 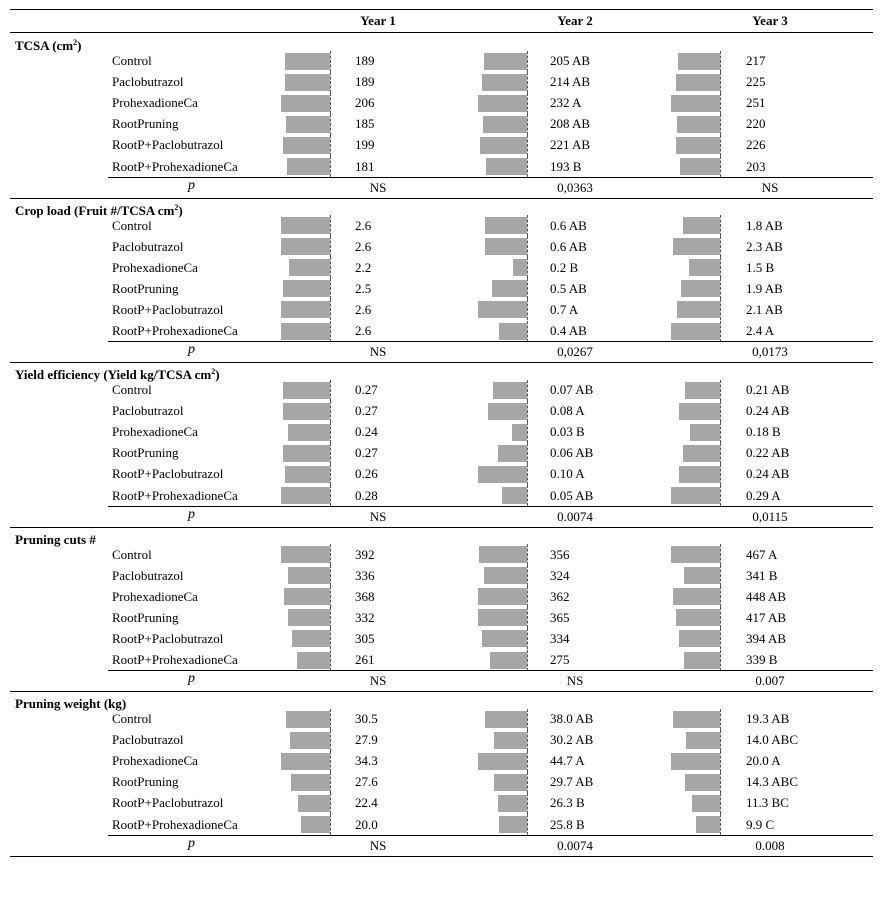 What do you see at coordinates (566, 103) in the screenshot?
I see `data-value: 232 A` at bounding box center [566, 103].